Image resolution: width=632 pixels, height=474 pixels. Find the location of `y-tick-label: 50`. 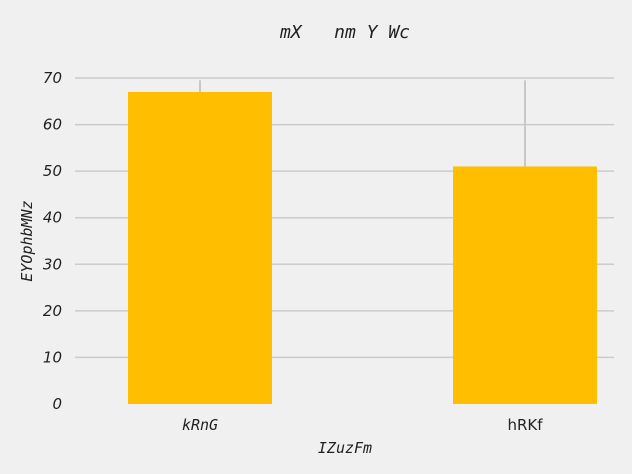

y-tick-label: 50 is located at coordinates (52, 171).